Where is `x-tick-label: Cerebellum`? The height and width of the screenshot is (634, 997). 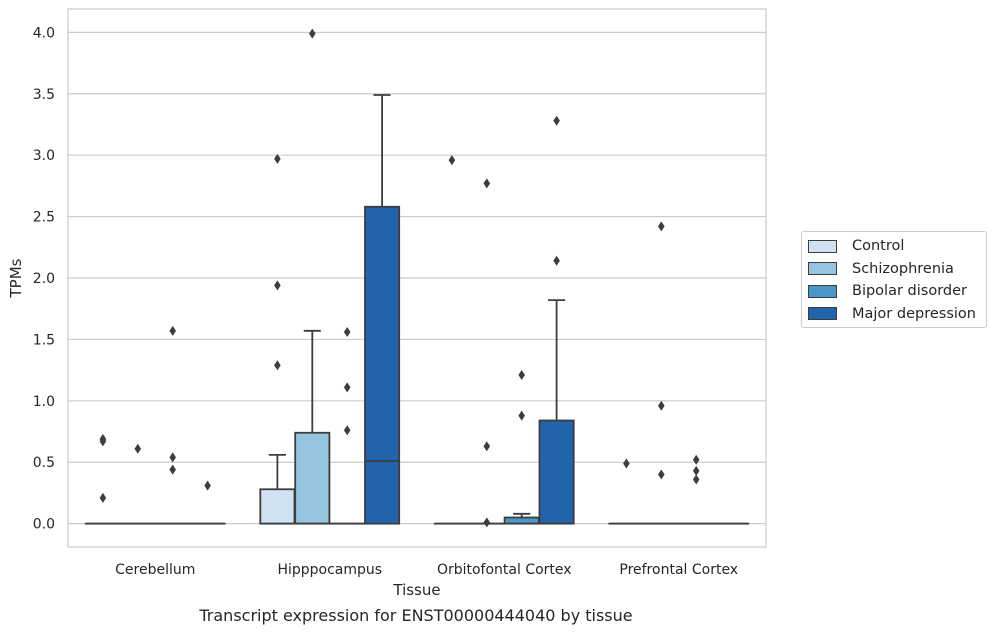 x-tick-label: Cerebellum is located at coordinates (155, 570).